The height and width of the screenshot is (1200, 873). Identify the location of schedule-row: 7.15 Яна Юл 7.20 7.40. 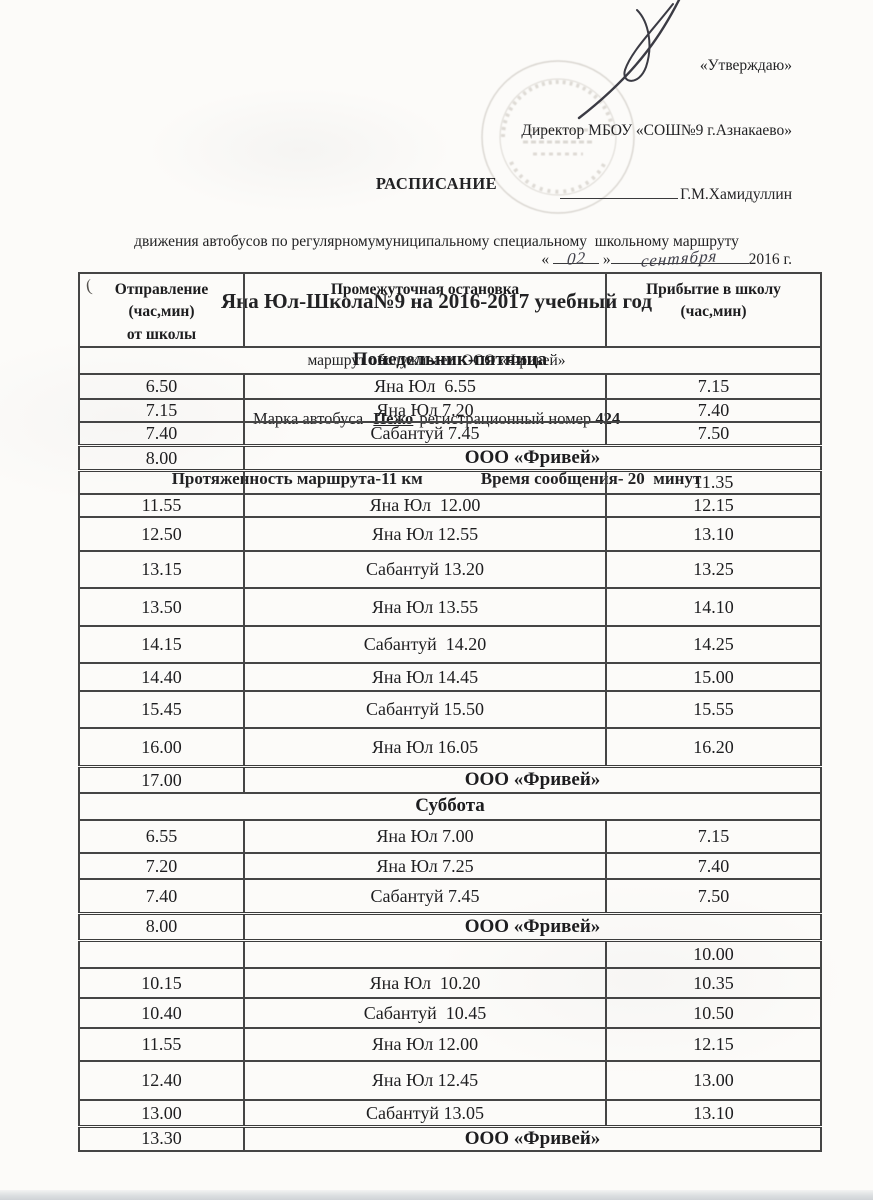
(450, 411).